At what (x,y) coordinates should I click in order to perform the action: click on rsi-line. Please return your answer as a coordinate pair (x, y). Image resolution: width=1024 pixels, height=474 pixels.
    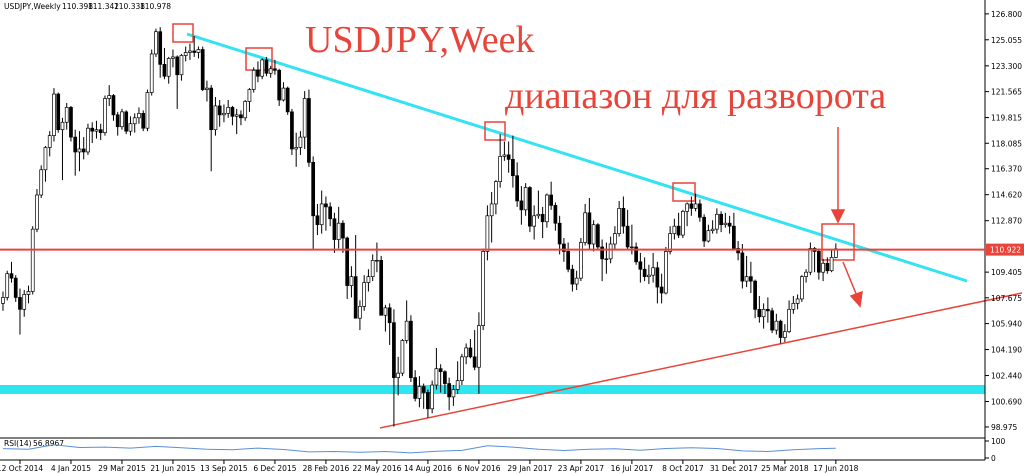
    Looking at the image, I should click on (419, 449).